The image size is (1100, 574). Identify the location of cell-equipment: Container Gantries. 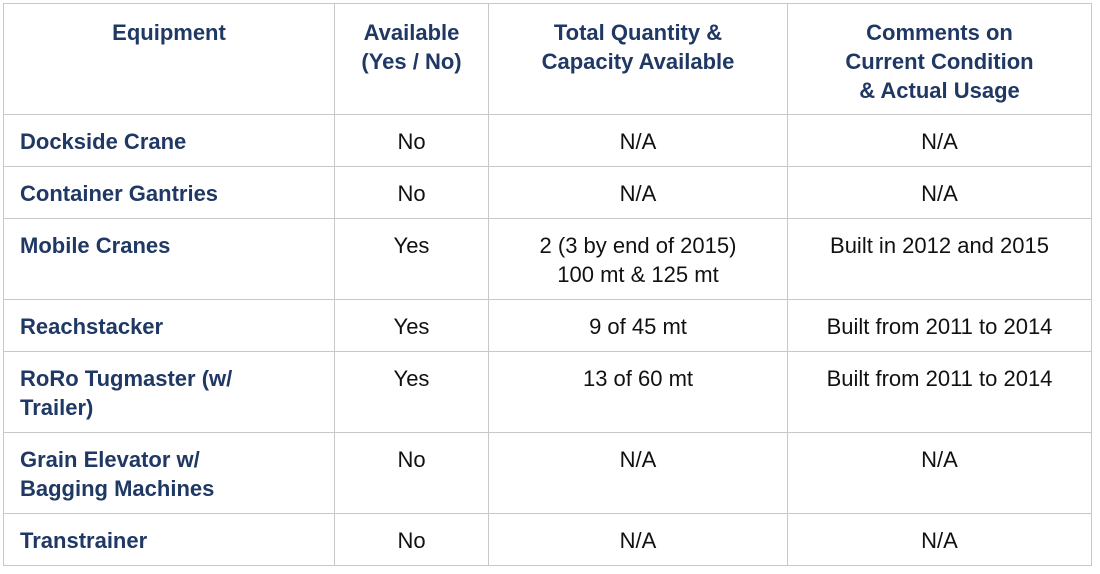
(169, 192).